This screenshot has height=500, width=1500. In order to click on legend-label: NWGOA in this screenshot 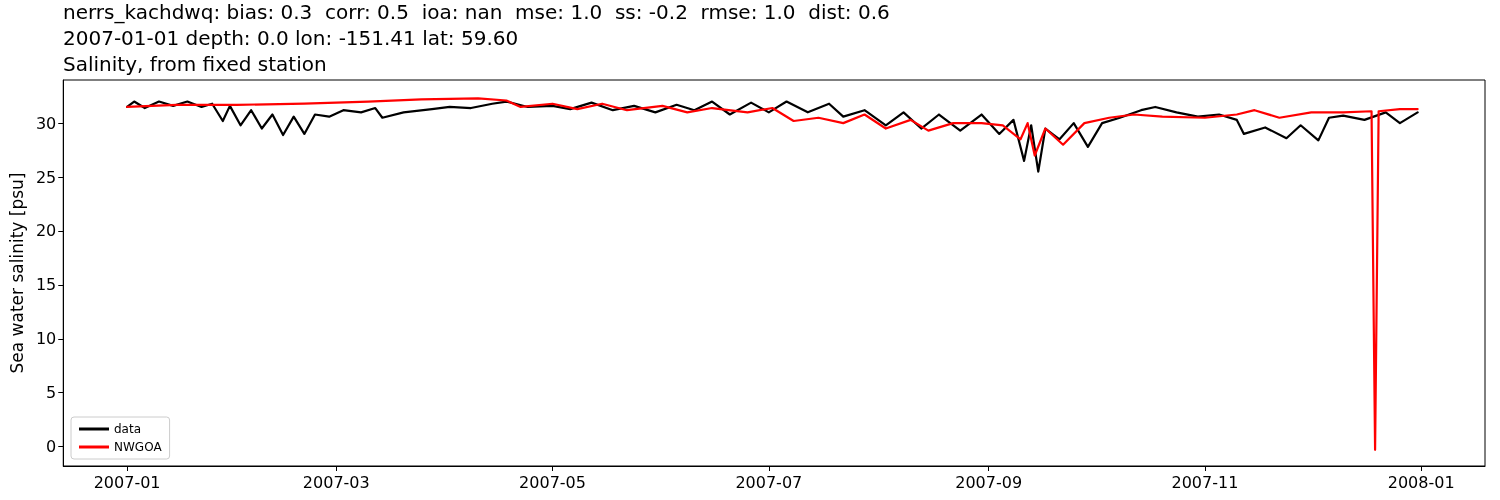, I will do `click(138, 447)`.